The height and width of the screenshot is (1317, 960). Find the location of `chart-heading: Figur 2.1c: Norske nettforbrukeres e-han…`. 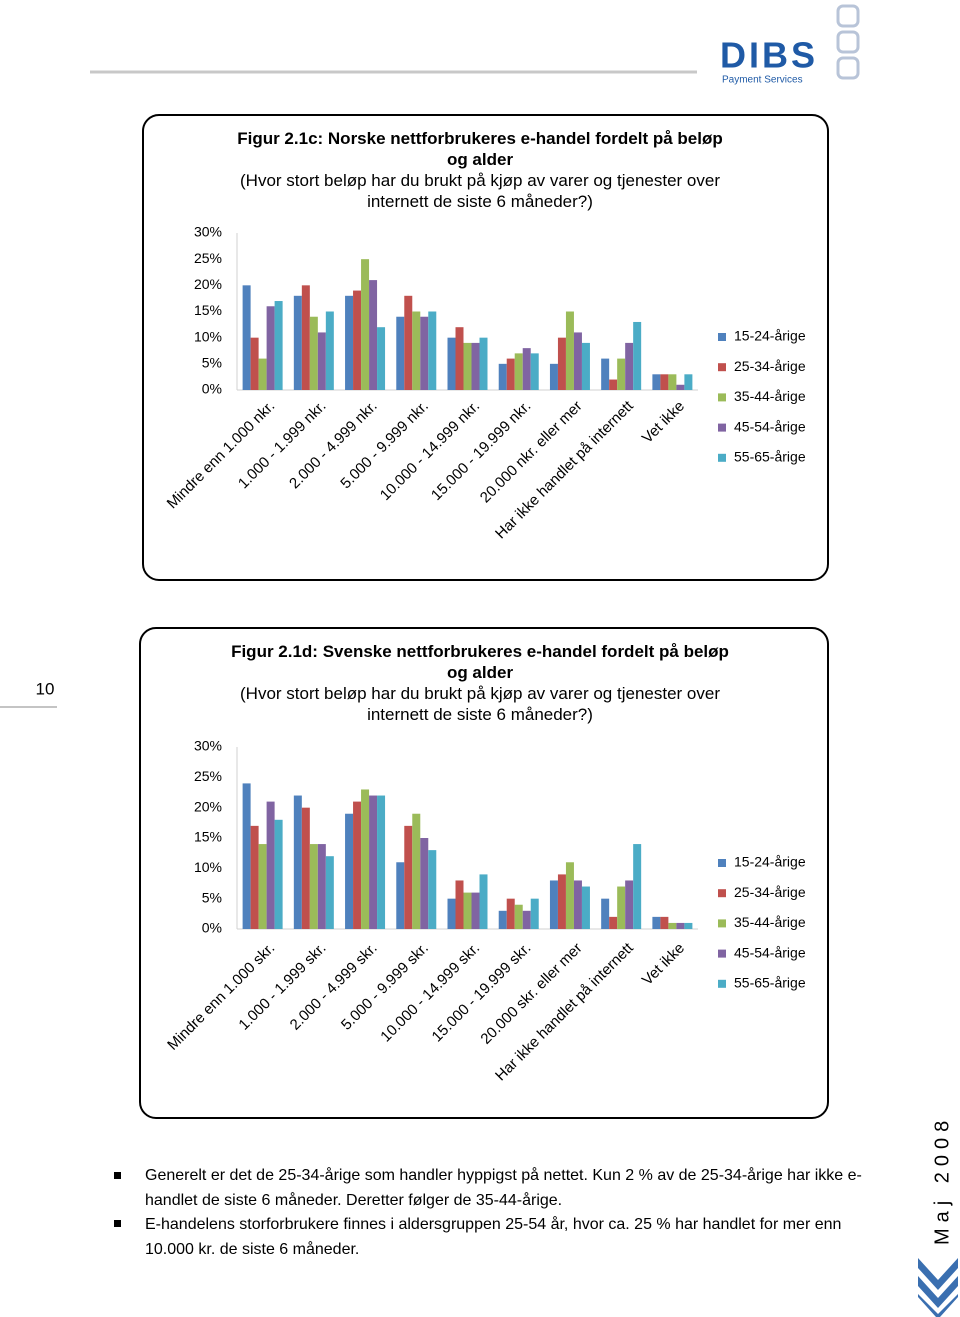

chart-heading: Figur 2.1c: Norske nettforbrukeres e-han… is located at coordinates (480, 170).